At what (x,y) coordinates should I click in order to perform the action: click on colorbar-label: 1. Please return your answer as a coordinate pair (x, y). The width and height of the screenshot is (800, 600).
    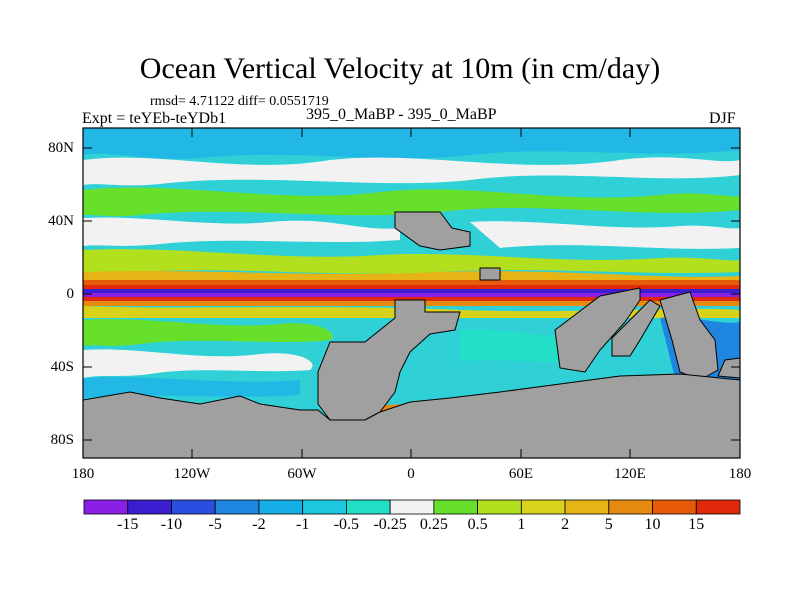
    Looking at the image, I should click on (521, 524).